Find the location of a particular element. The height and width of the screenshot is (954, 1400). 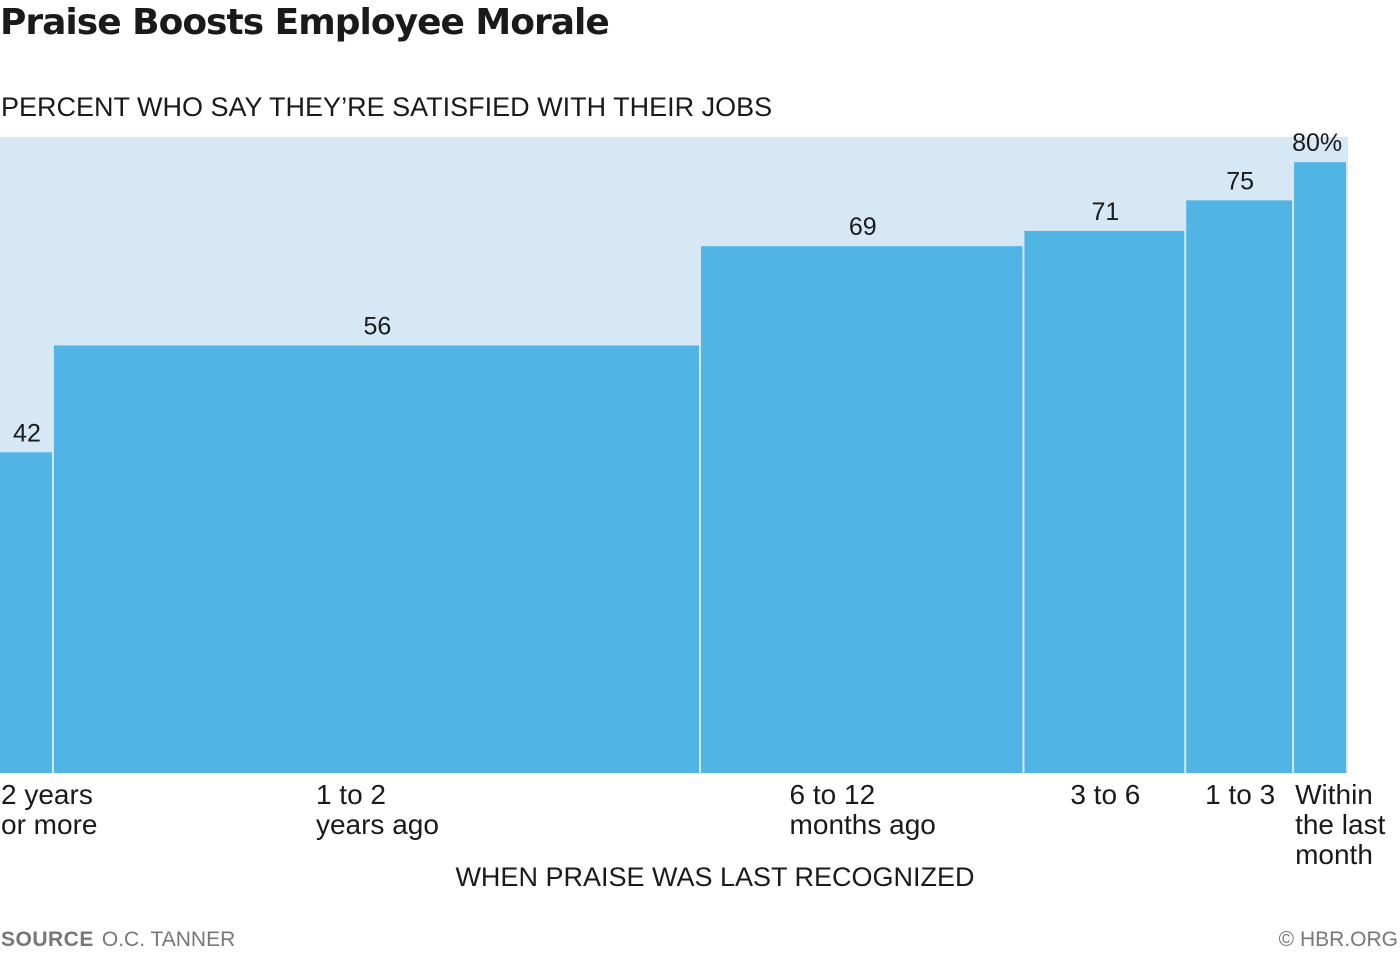

bar-value-label: 42 is located at coordinates (27, 433).